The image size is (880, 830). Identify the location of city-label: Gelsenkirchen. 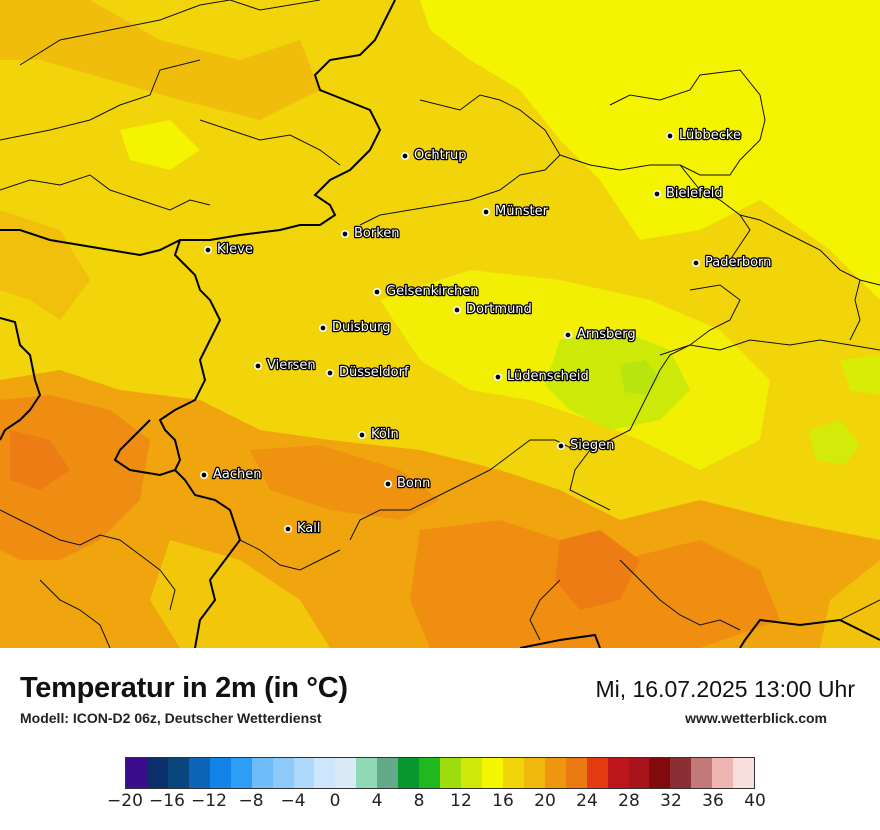
(432, 291).